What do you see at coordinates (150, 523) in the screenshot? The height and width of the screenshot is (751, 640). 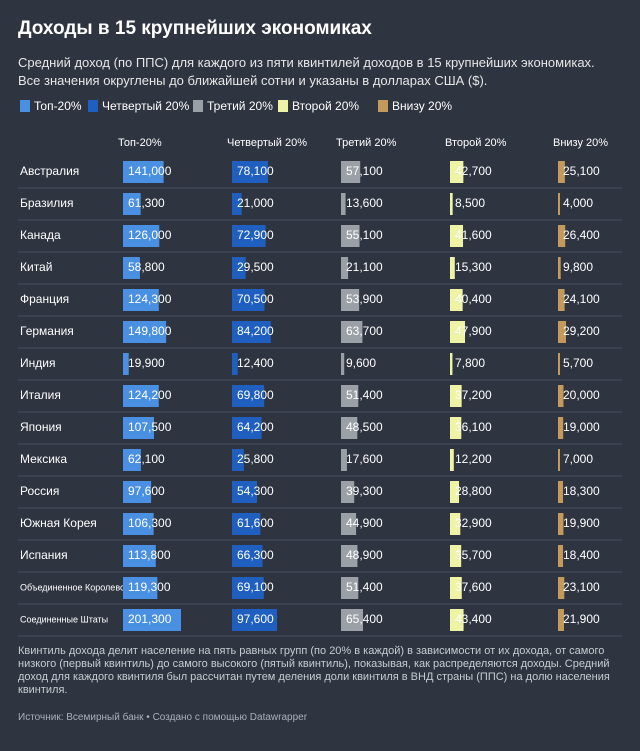 I see `cell-value: 106,300` at bounding box center [150, 523].